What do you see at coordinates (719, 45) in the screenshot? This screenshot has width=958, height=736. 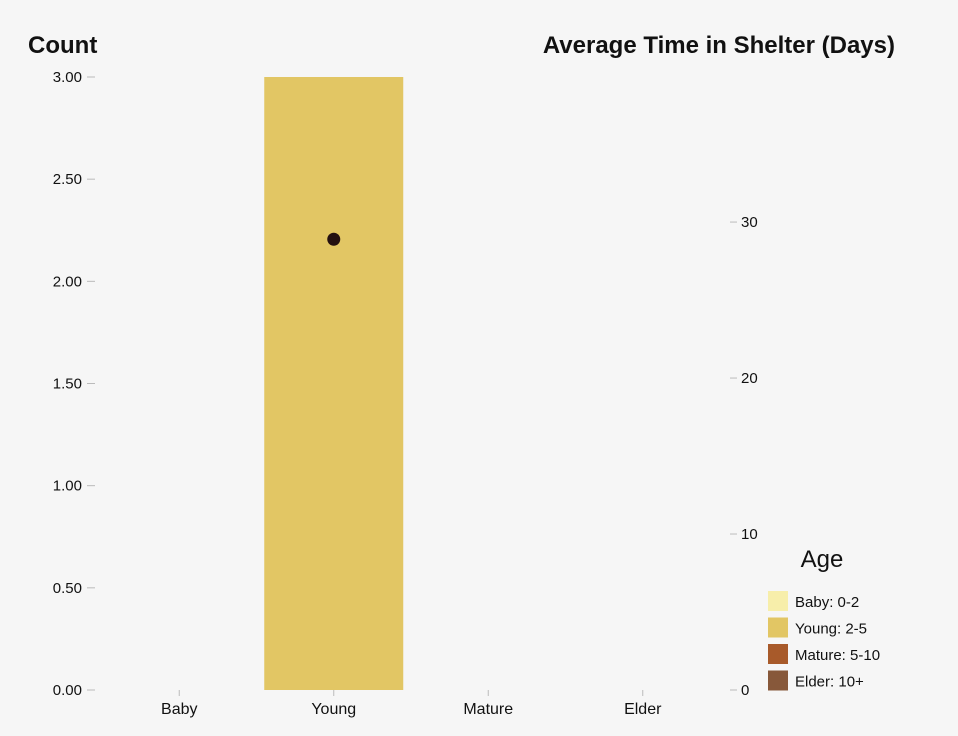 I see `right-axis-title: Average Time in Shelter (Days)` at bounding box center [719, 45].